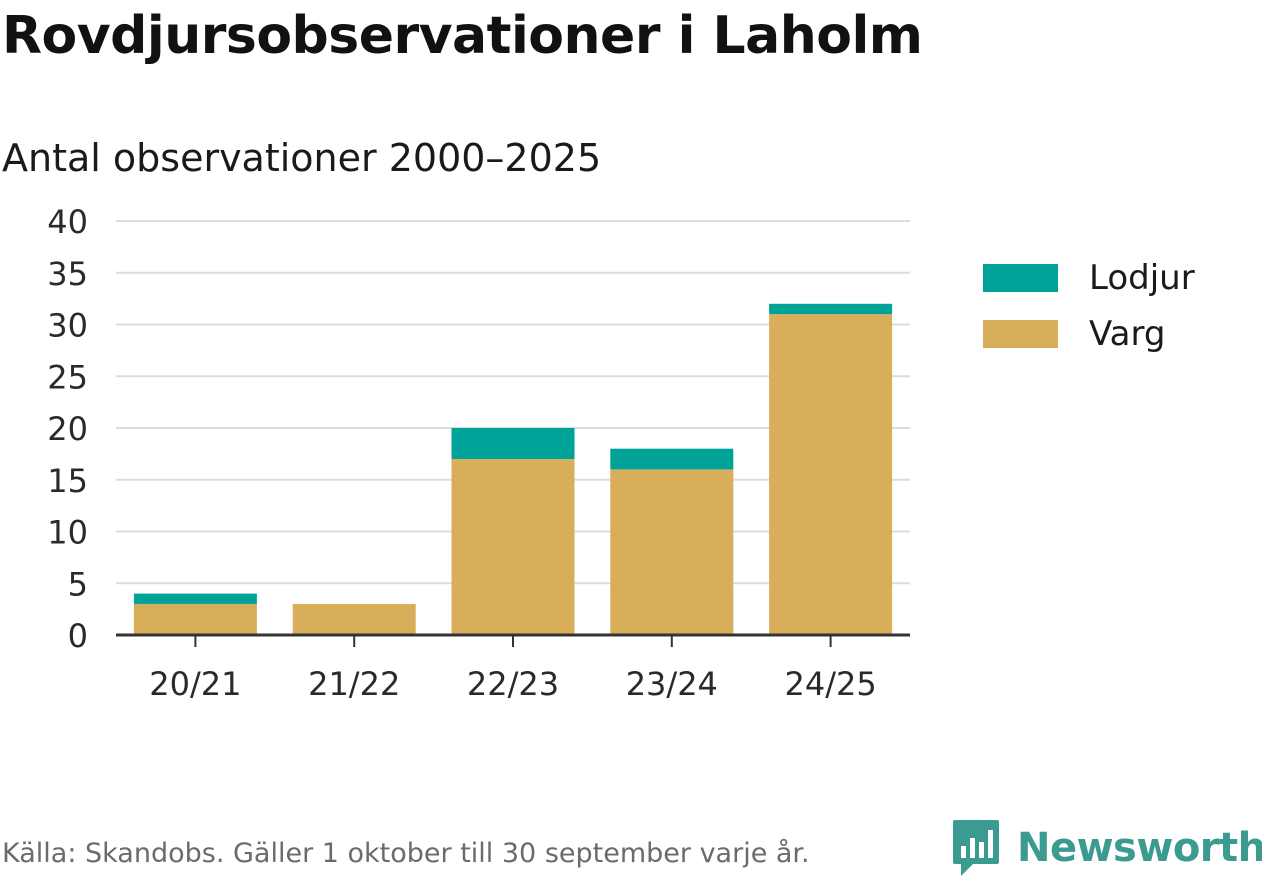 This screenshot has width=1262, height=879. I want to click on legend-swatch-lodjur, so click(1020, 278).